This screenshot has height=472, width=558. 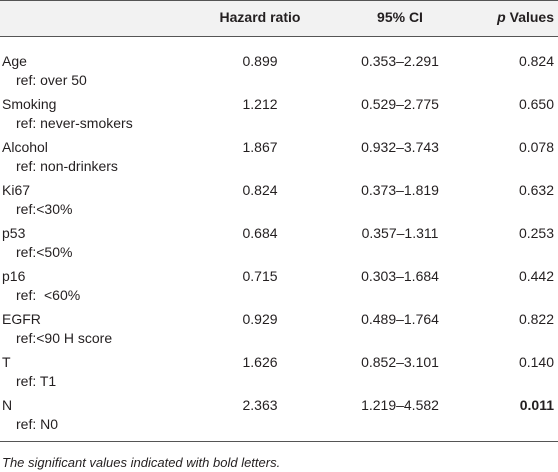 I want to click on row-ci: 0.373–1.819, so click(x=400, y=190).